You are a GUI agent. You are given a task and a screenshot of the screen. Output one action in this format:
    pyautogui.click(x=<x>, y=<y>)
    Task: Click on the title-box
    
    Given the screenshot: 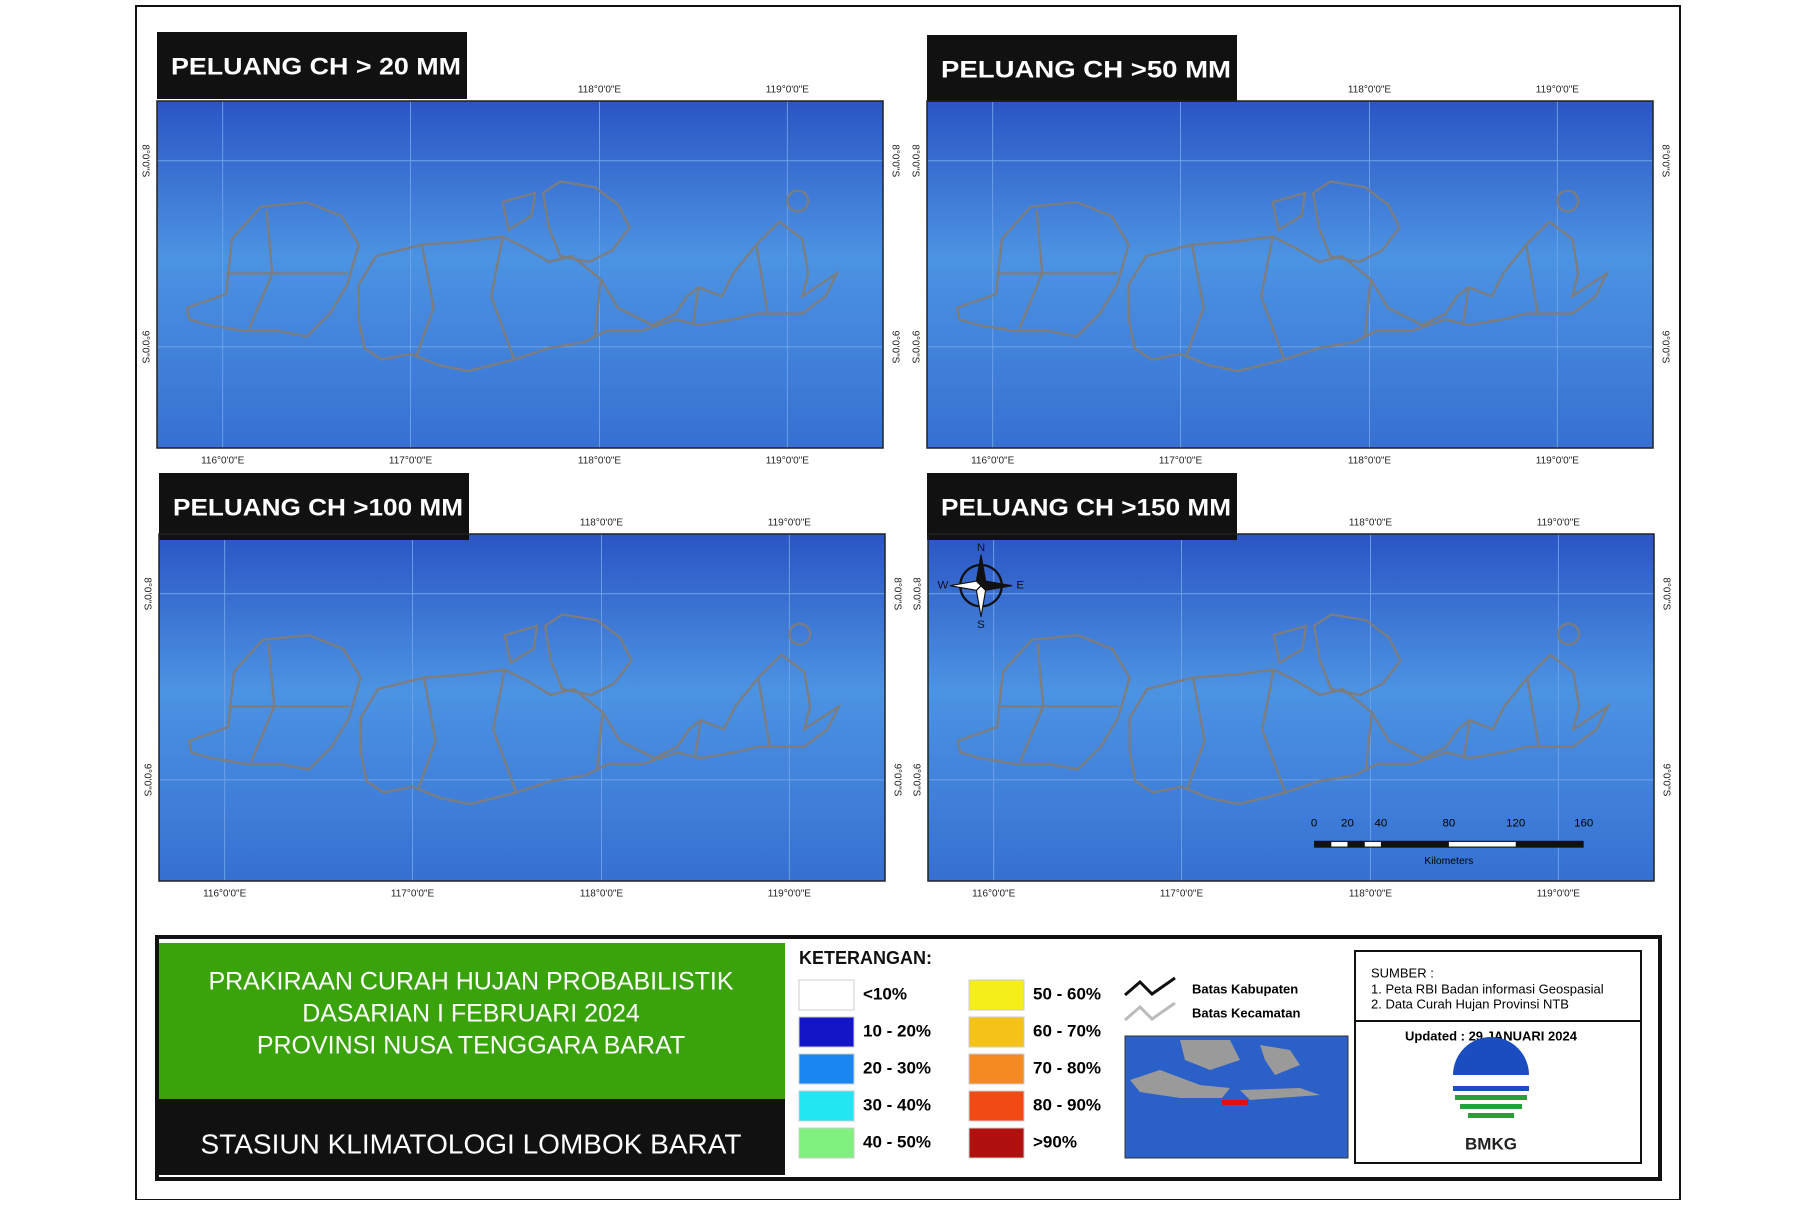 What is the action you would take?
    pyautogui.click(x=472, y=1021)
    